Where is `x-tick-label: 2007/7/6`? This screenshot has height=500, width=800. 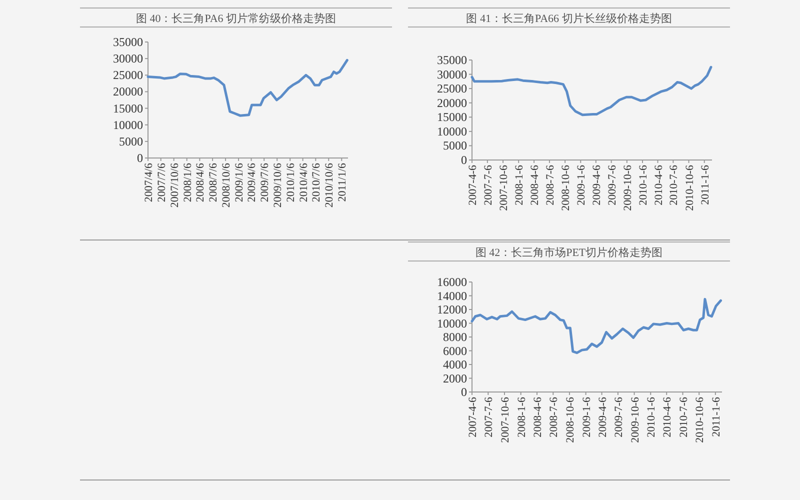 x-tick-label: 2007/7/6 is located at coordinates (162, 182).